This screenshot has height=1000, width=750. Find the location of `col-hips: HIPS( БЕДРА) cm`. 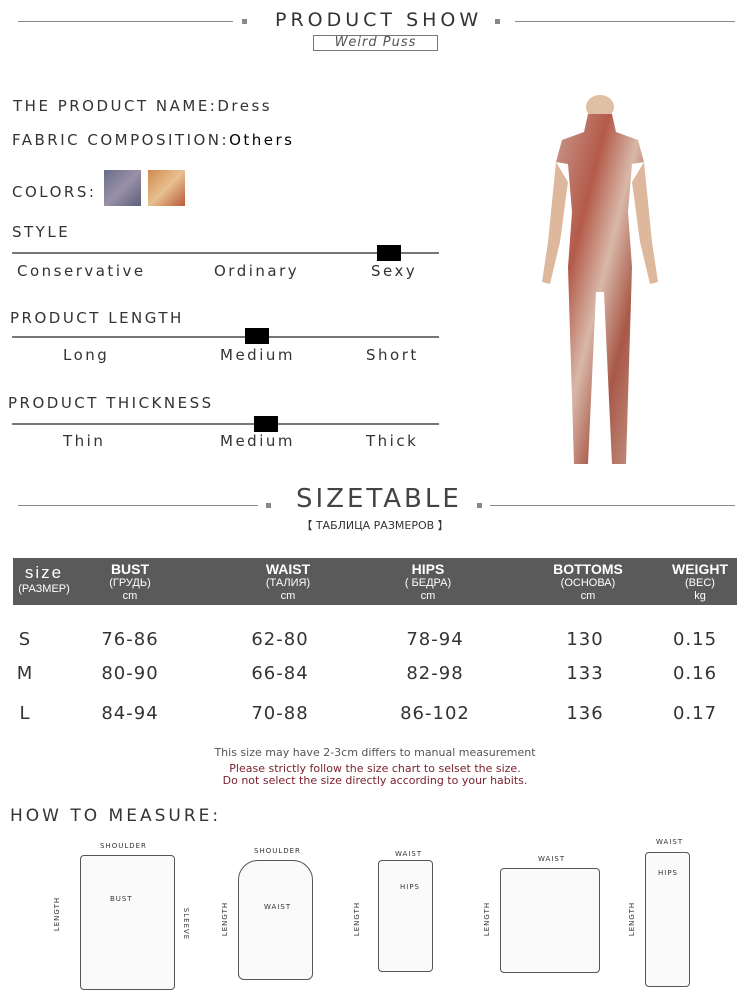

col-hips: HIPS( БЕДРА) cm is located at coordinates (428, 581).